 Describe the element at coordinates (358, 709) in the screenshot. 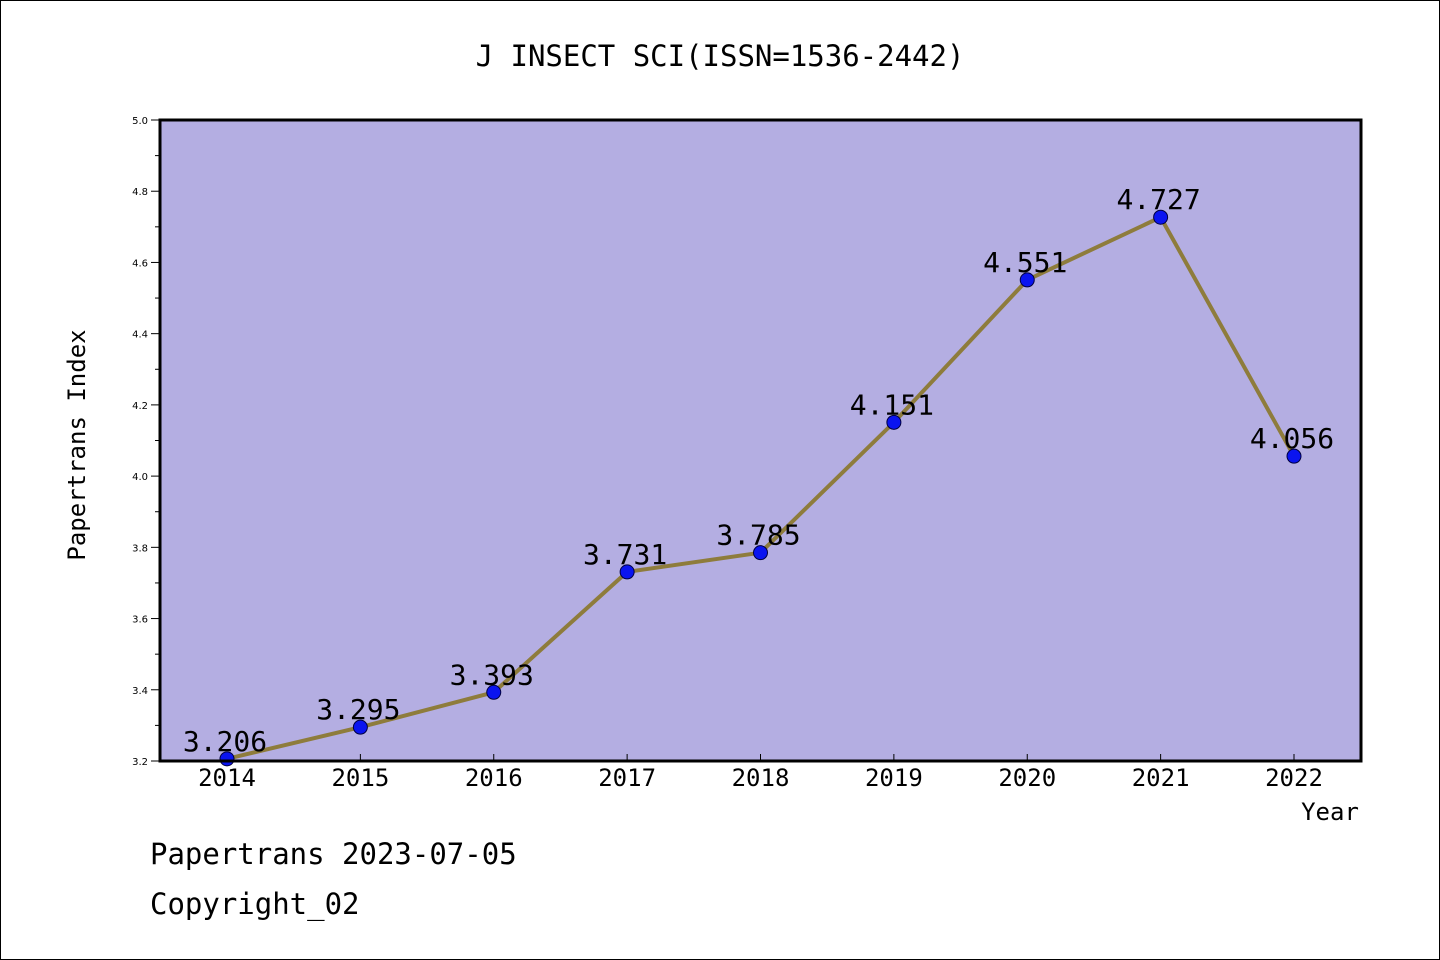

I see `data-label: 3.295` at that location.